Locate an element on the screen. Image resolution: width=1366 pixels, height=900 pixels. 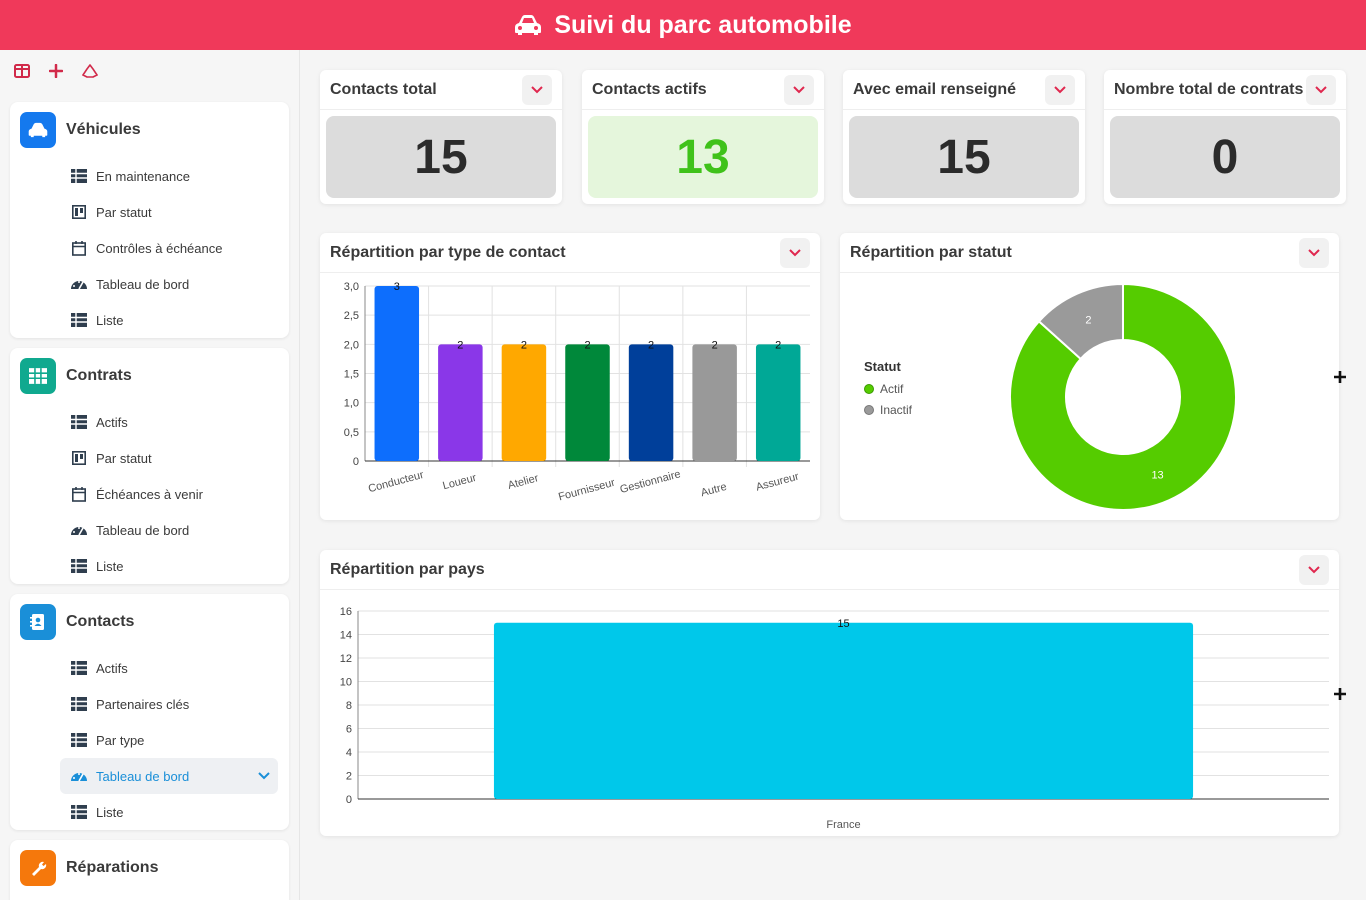
sidebar-group-reparations: Réparations is located at coordinates (149, 870).